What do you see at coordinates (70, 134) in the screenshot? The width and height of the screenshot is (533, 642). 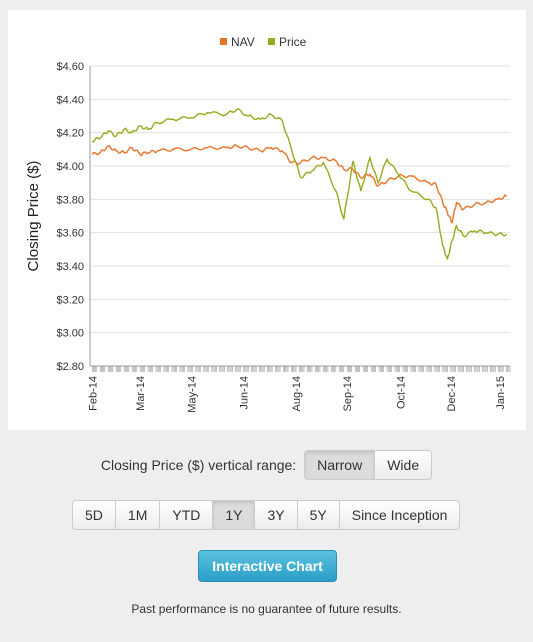 I see `y-tick-label: $4.20` at bounding box center [70, 134].